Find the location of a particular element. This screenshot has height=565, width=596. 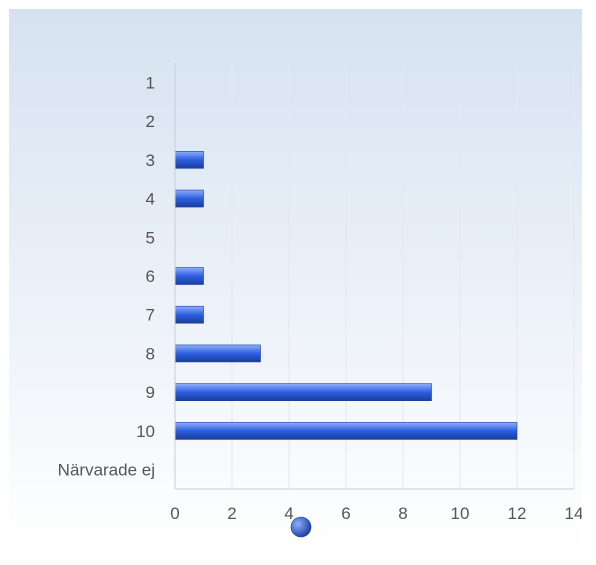

legend is located at coordinates (301, 527).